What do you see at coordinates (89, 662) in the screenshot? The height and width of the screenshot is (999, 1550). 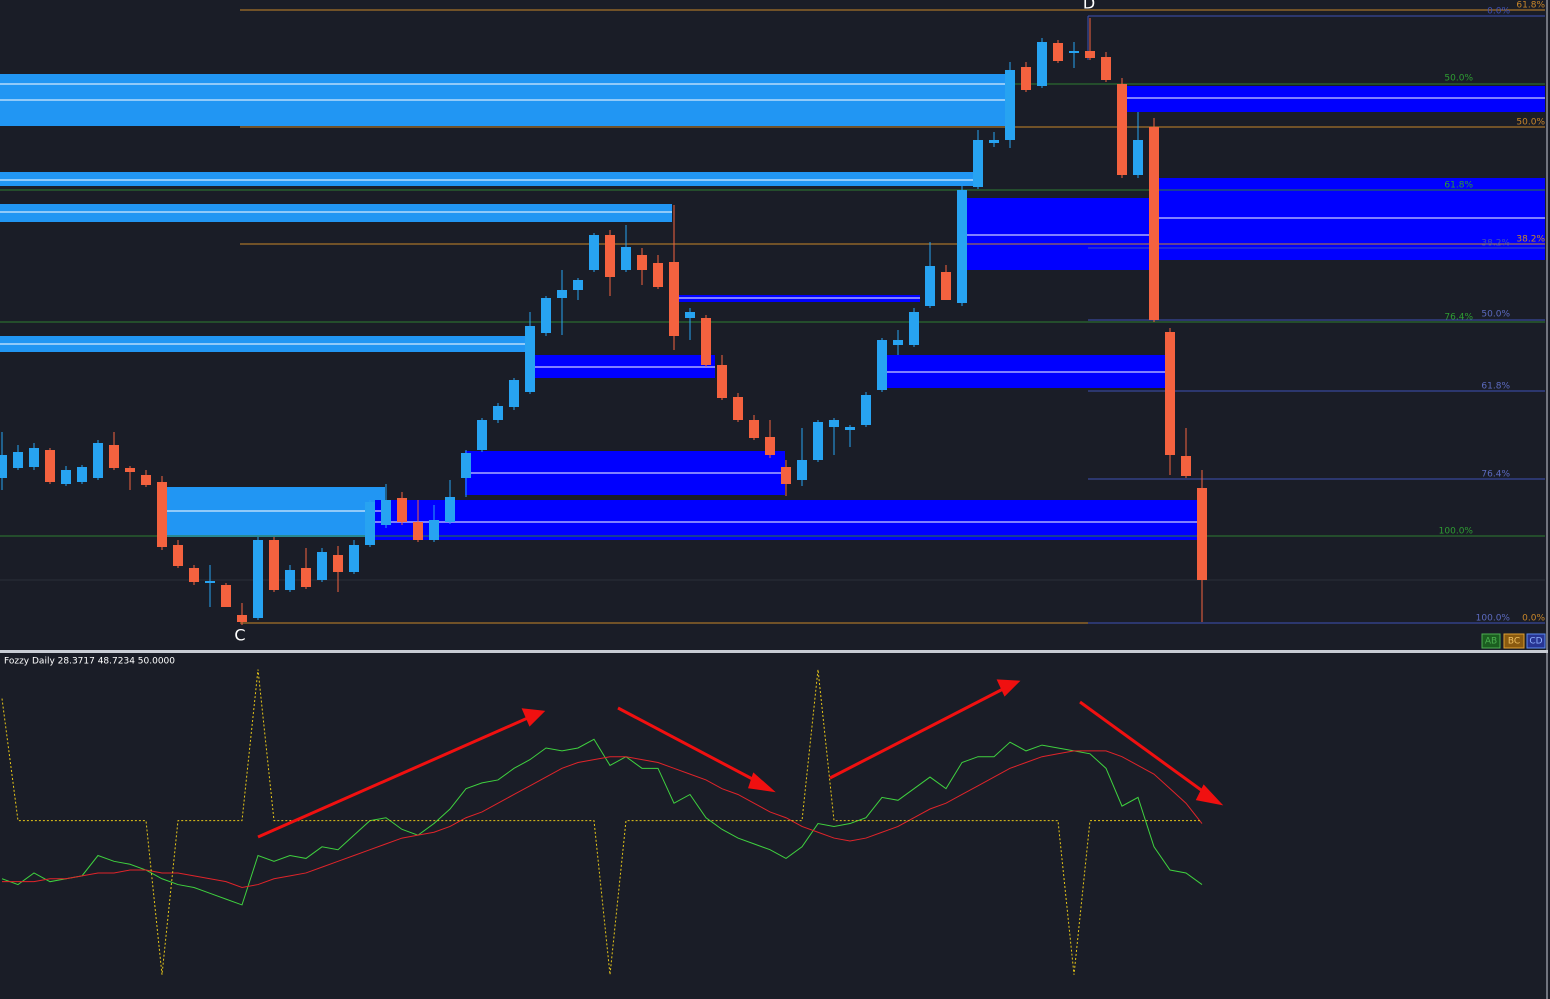 I see `indicator-title: Fozzy Daily 28.3717 48.7234 50.0000` at bounding box center [89, 662].